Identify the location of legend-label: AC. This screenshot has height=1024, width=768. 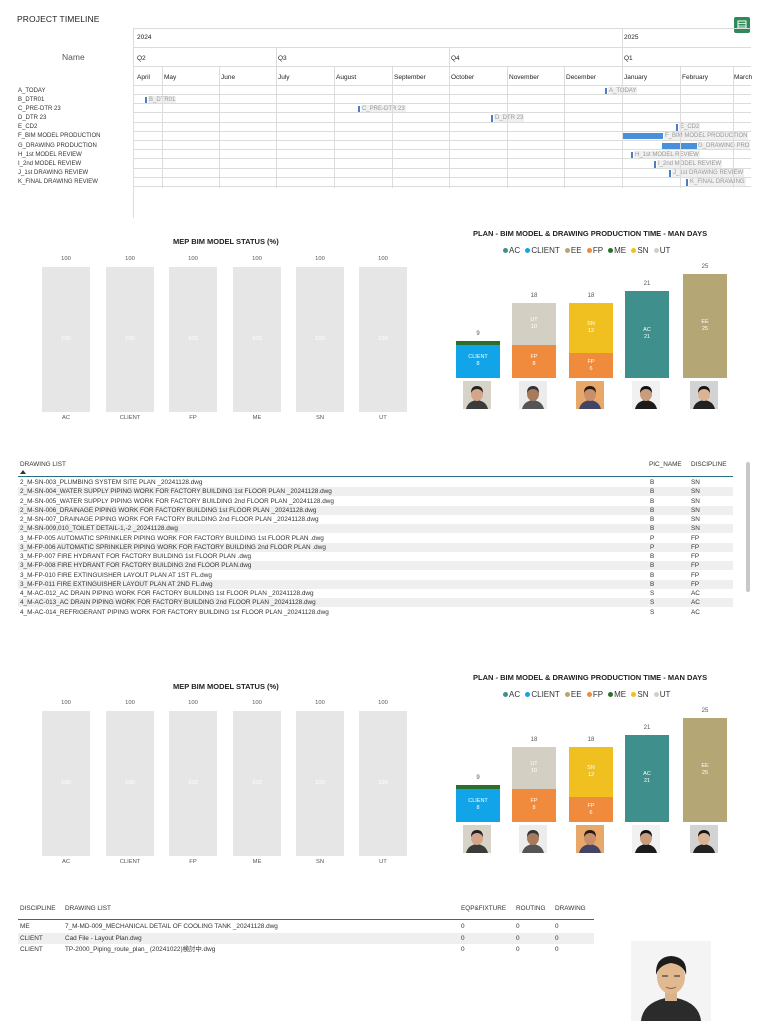
(515, 250).